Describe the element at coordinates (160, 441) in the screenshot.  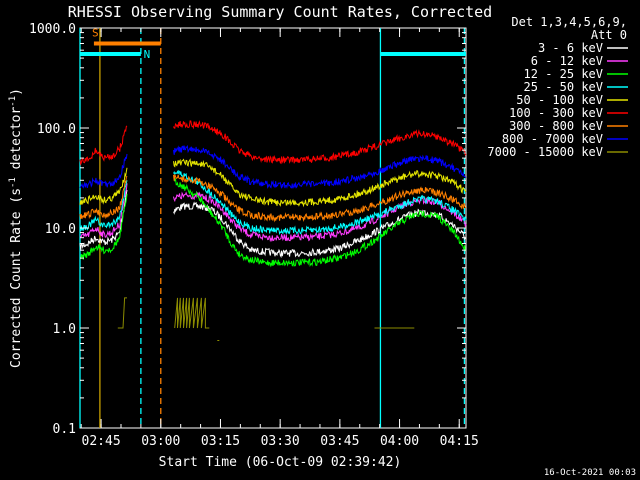
I see `x-tick-label: 03:00` at that location.